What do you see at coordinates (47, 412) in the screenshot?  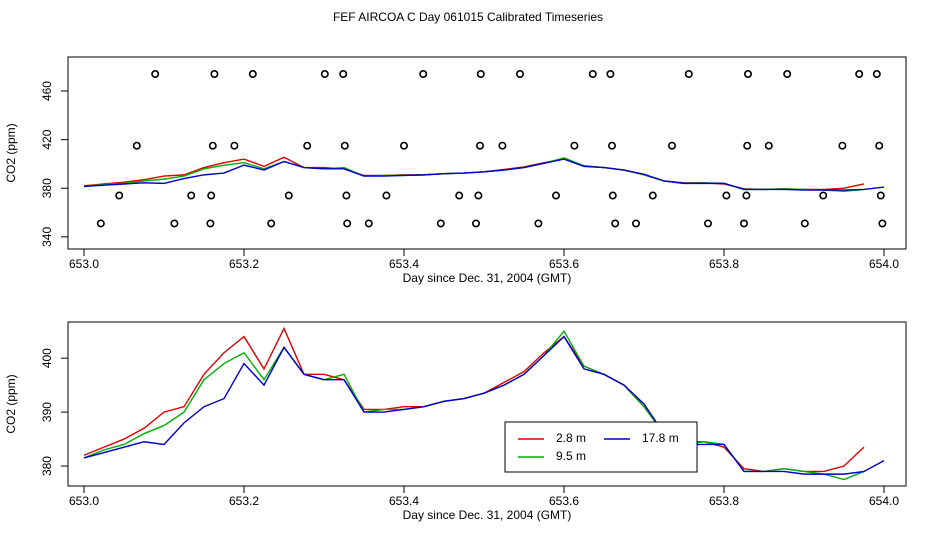 I see `y-tick-label: 390` at bounding box center [47, 412].